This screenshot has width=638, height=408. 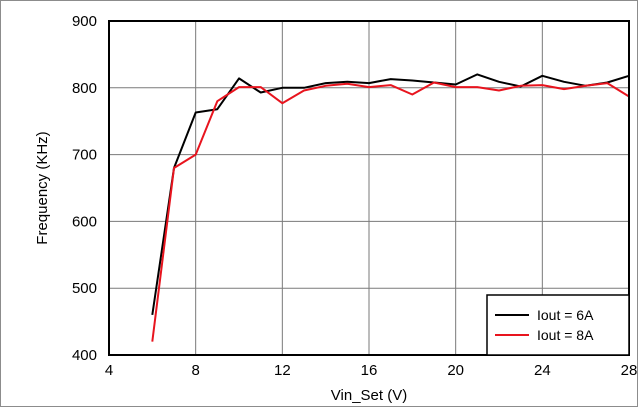 What do you see at coordinates (195, 370) in the screenshot?
I see `x-tick-label: 8` at bounding box center [195, 370].